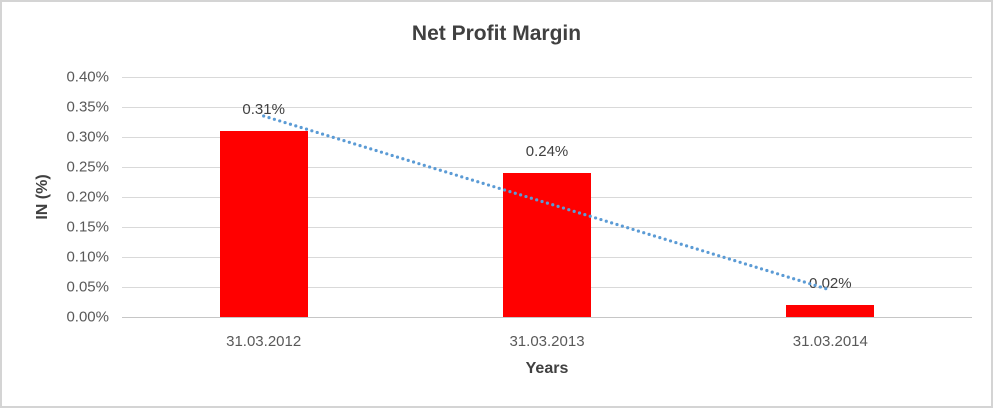 The height and width of the screenshot is (408, 993). I want to click on y-axis-tick-label: 0.40%, so click(87, 77).